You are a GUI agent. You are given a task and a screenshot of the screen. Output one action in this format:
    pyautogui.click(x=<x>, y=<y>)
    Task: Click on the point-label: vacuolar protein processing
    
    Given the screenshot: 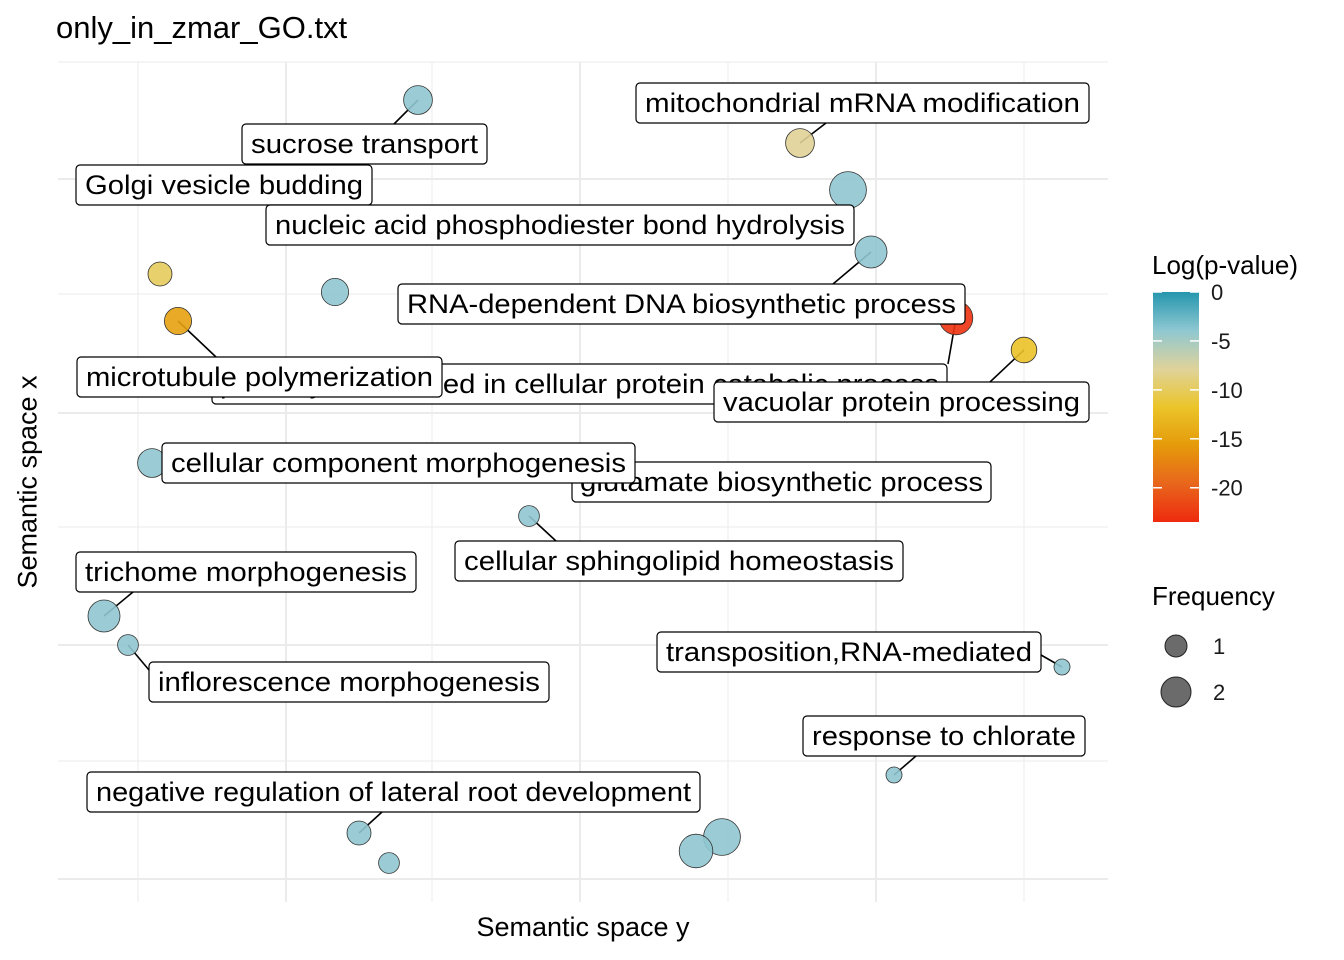 What is the action you would take?
    pyautogui.click(x=901, y=402)
    